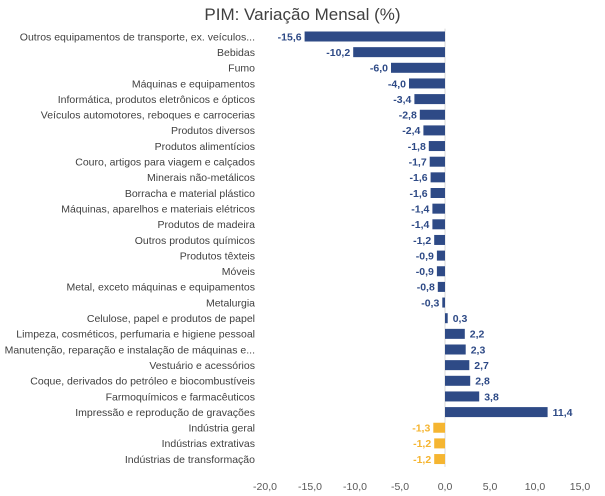 Image resolution: width=605 pixels, height=496 pixels. I want to click on category-label: Produtos alimentícios, so click(205, 147).